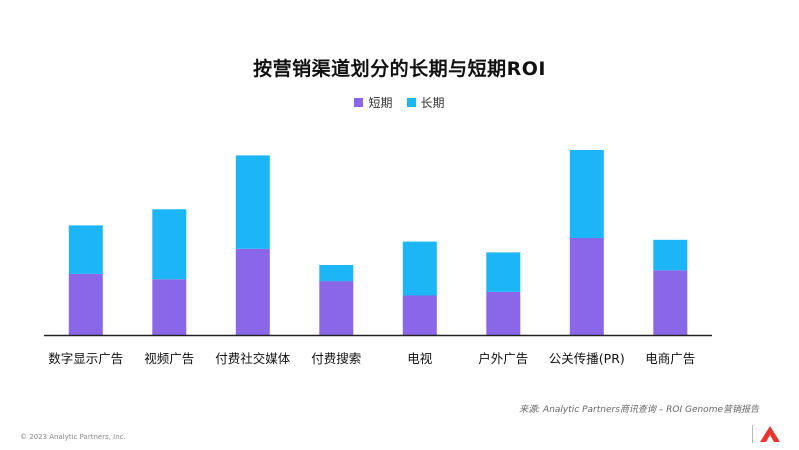 This screenshot has height=450, width=799. Describe the element at coordinates (770, 434) in the screenshot. I see `brand-logo-icon` at that location.